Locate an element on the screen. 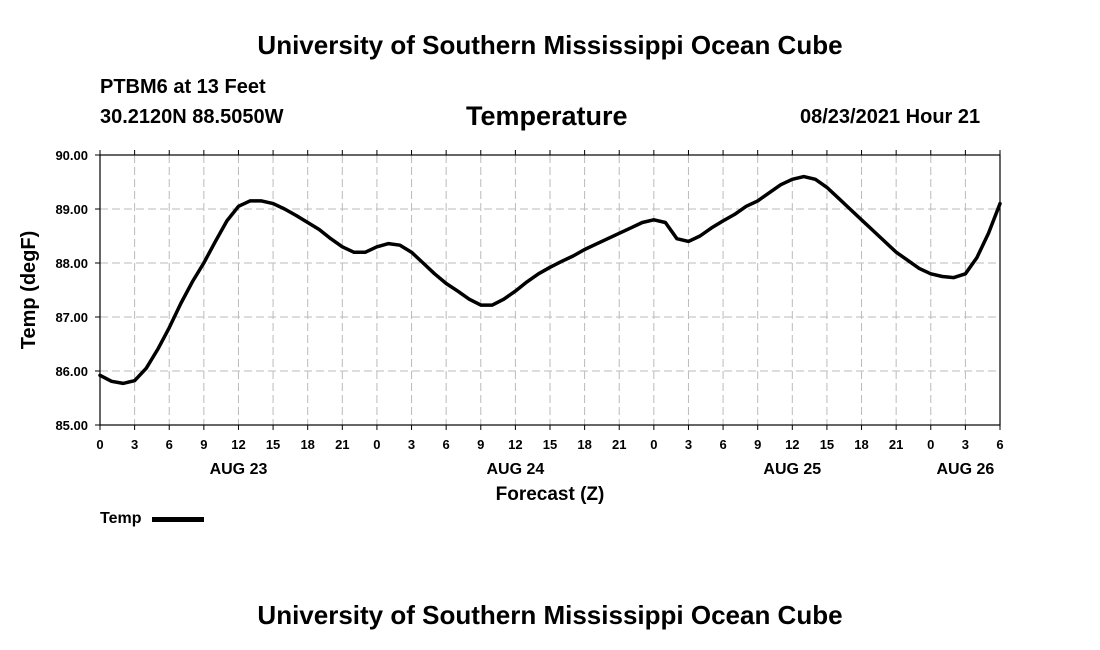 This screenshot has height=650, width=1100. chart-title: Temperature is located at coordinates (547, 116).